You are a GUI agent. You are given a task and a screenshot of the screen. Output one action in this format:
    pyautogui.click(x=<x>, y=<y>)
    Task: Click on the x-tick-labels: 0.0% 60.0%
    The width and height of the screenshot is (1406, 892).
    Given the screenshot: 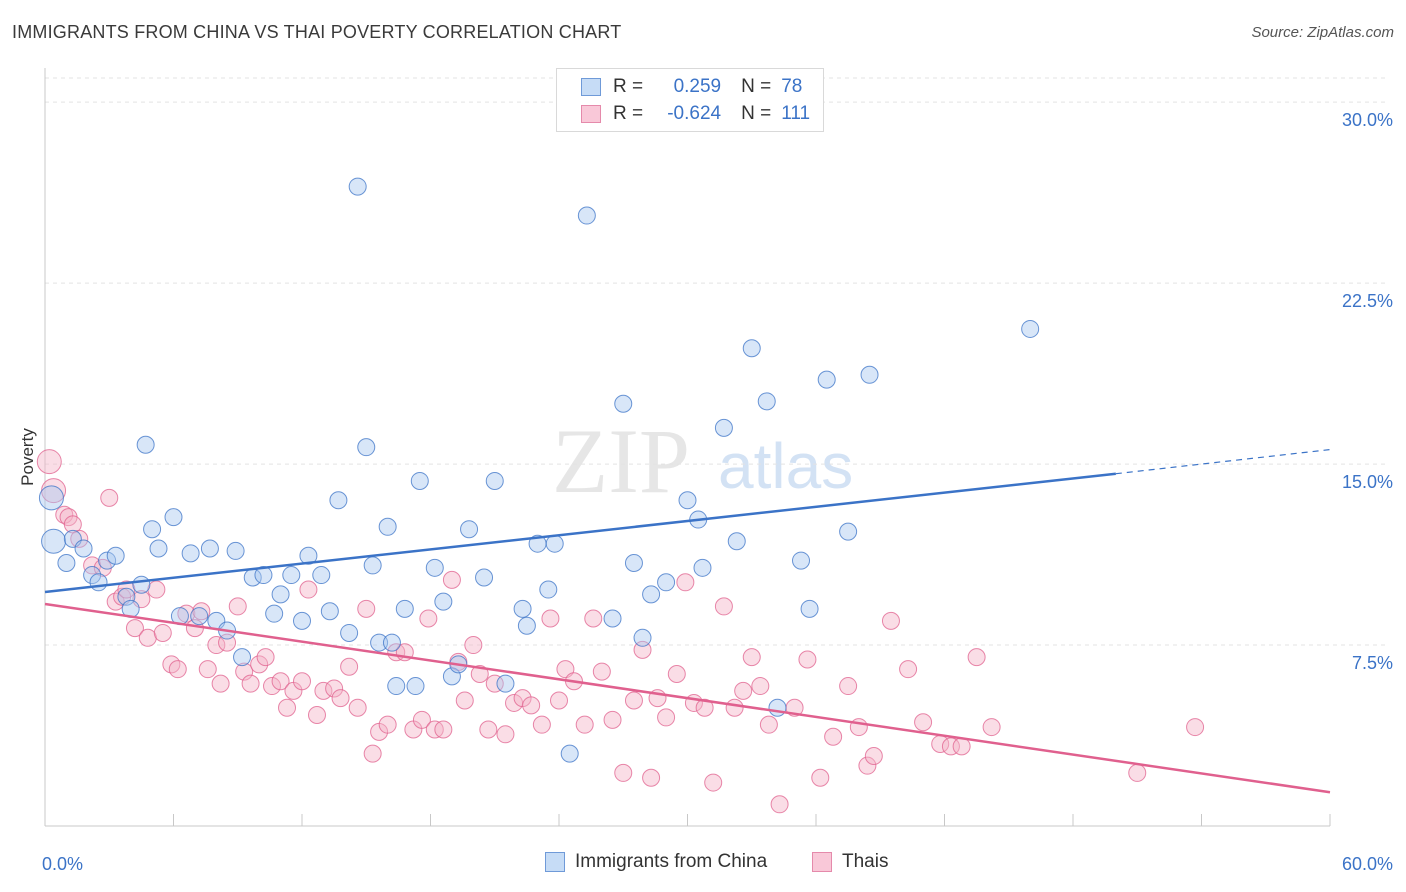 What is the action you would take?
    pyautogui.click(x=717, y=864)
    